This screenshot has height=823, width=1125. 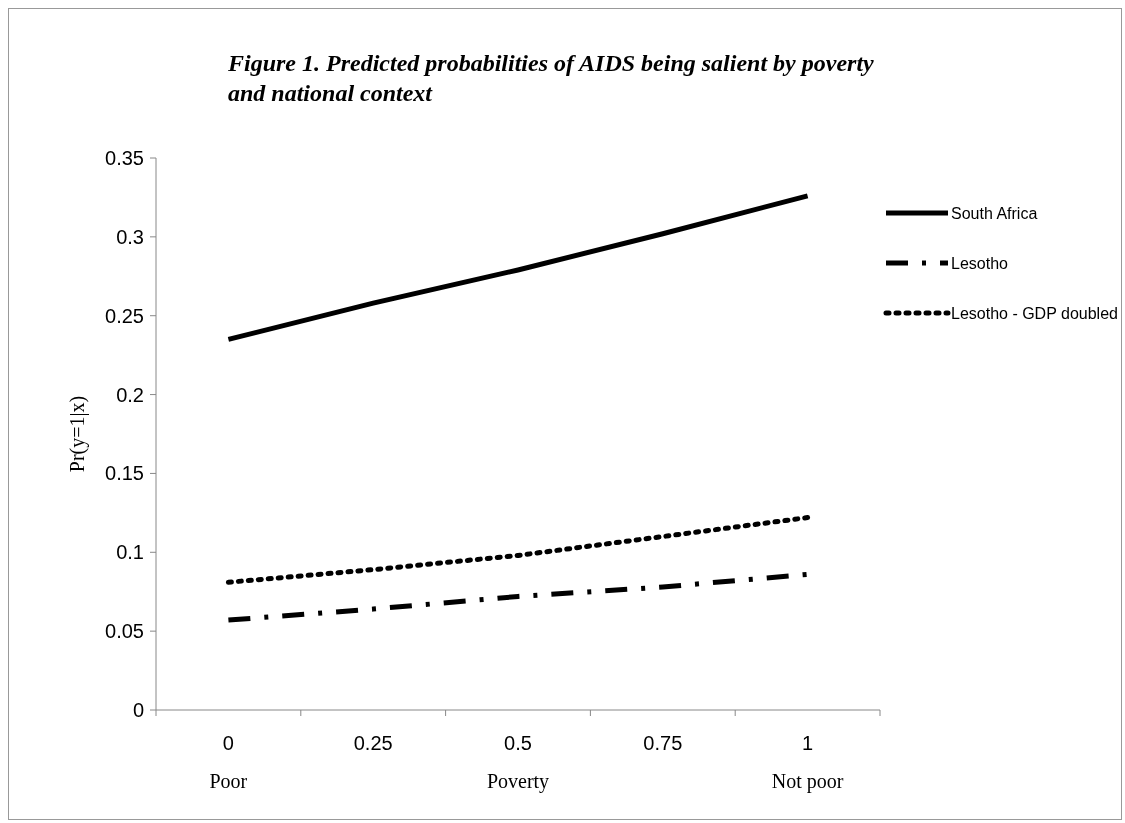 I want to click on y-tick-label: 0.1, so click(x=130, y=552).